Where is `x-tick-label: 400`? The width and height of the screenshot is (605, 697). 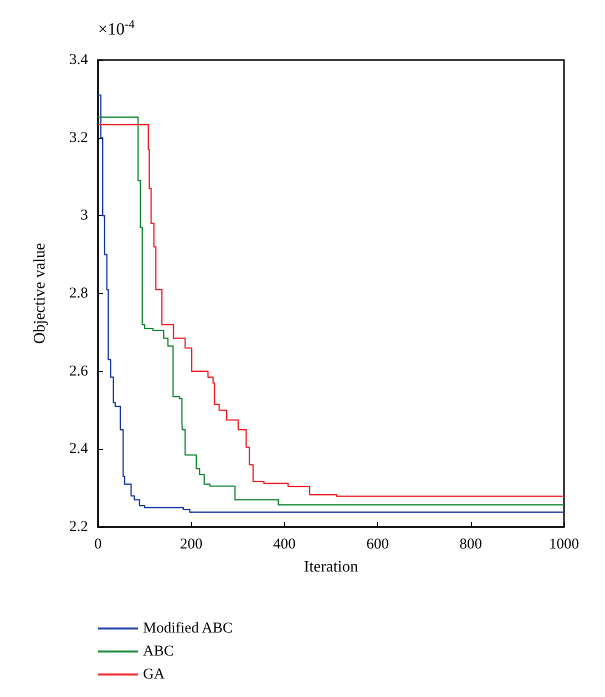
x-tick-label: 400 is located at coordinates (284, 544).